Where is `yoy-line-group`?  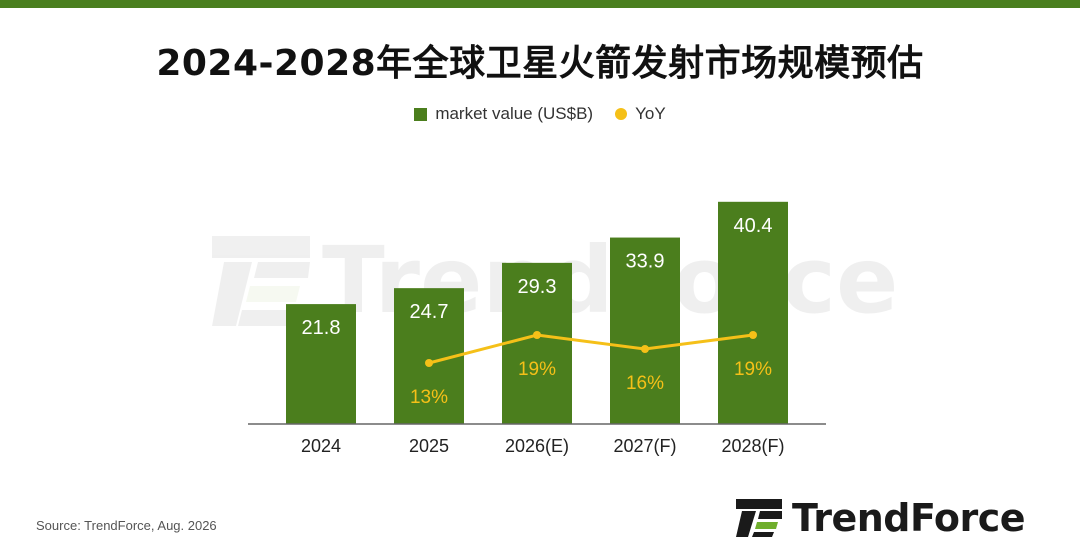 yoy-line-group is located at coordinates (591, 349).